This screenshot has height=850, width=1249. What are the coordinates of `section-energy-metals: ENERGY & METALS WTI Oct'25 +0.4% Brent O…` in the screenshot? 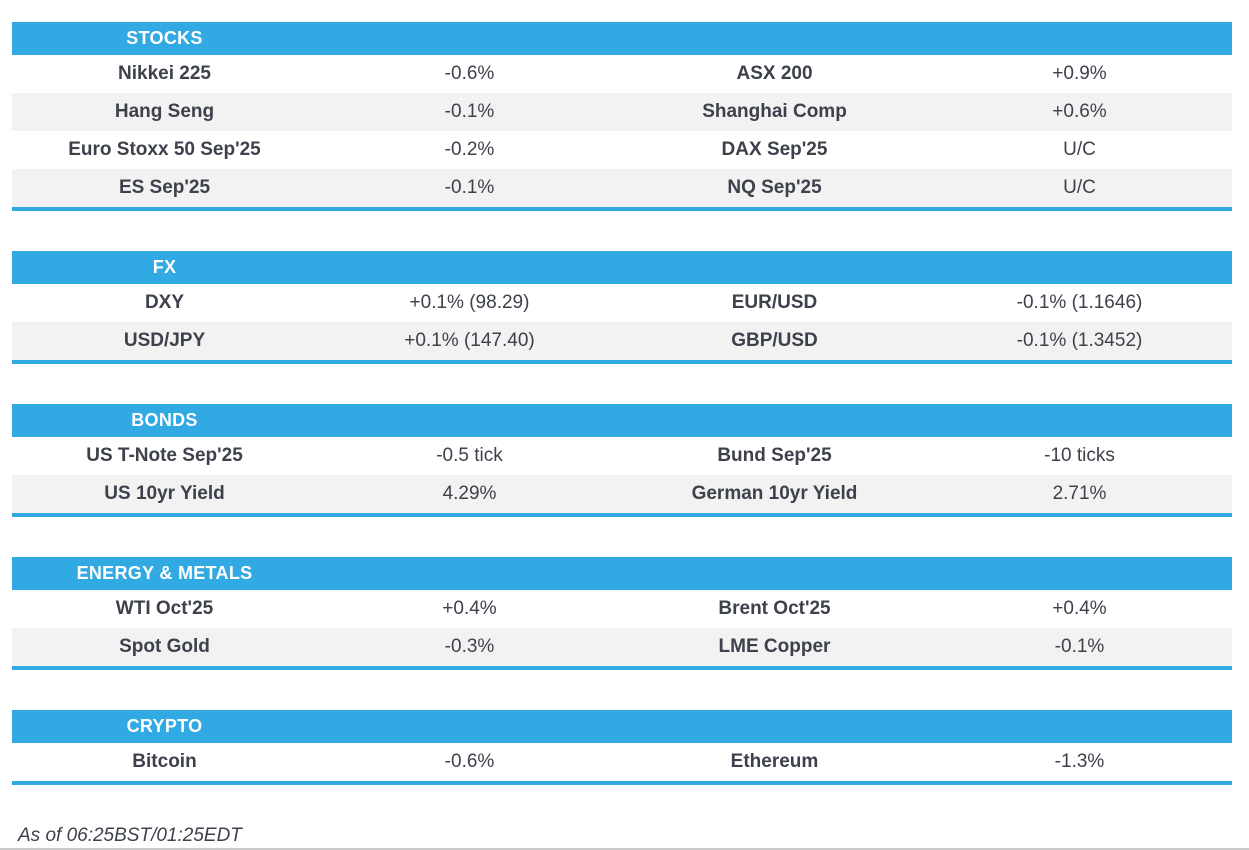 It's located at (622, 613).